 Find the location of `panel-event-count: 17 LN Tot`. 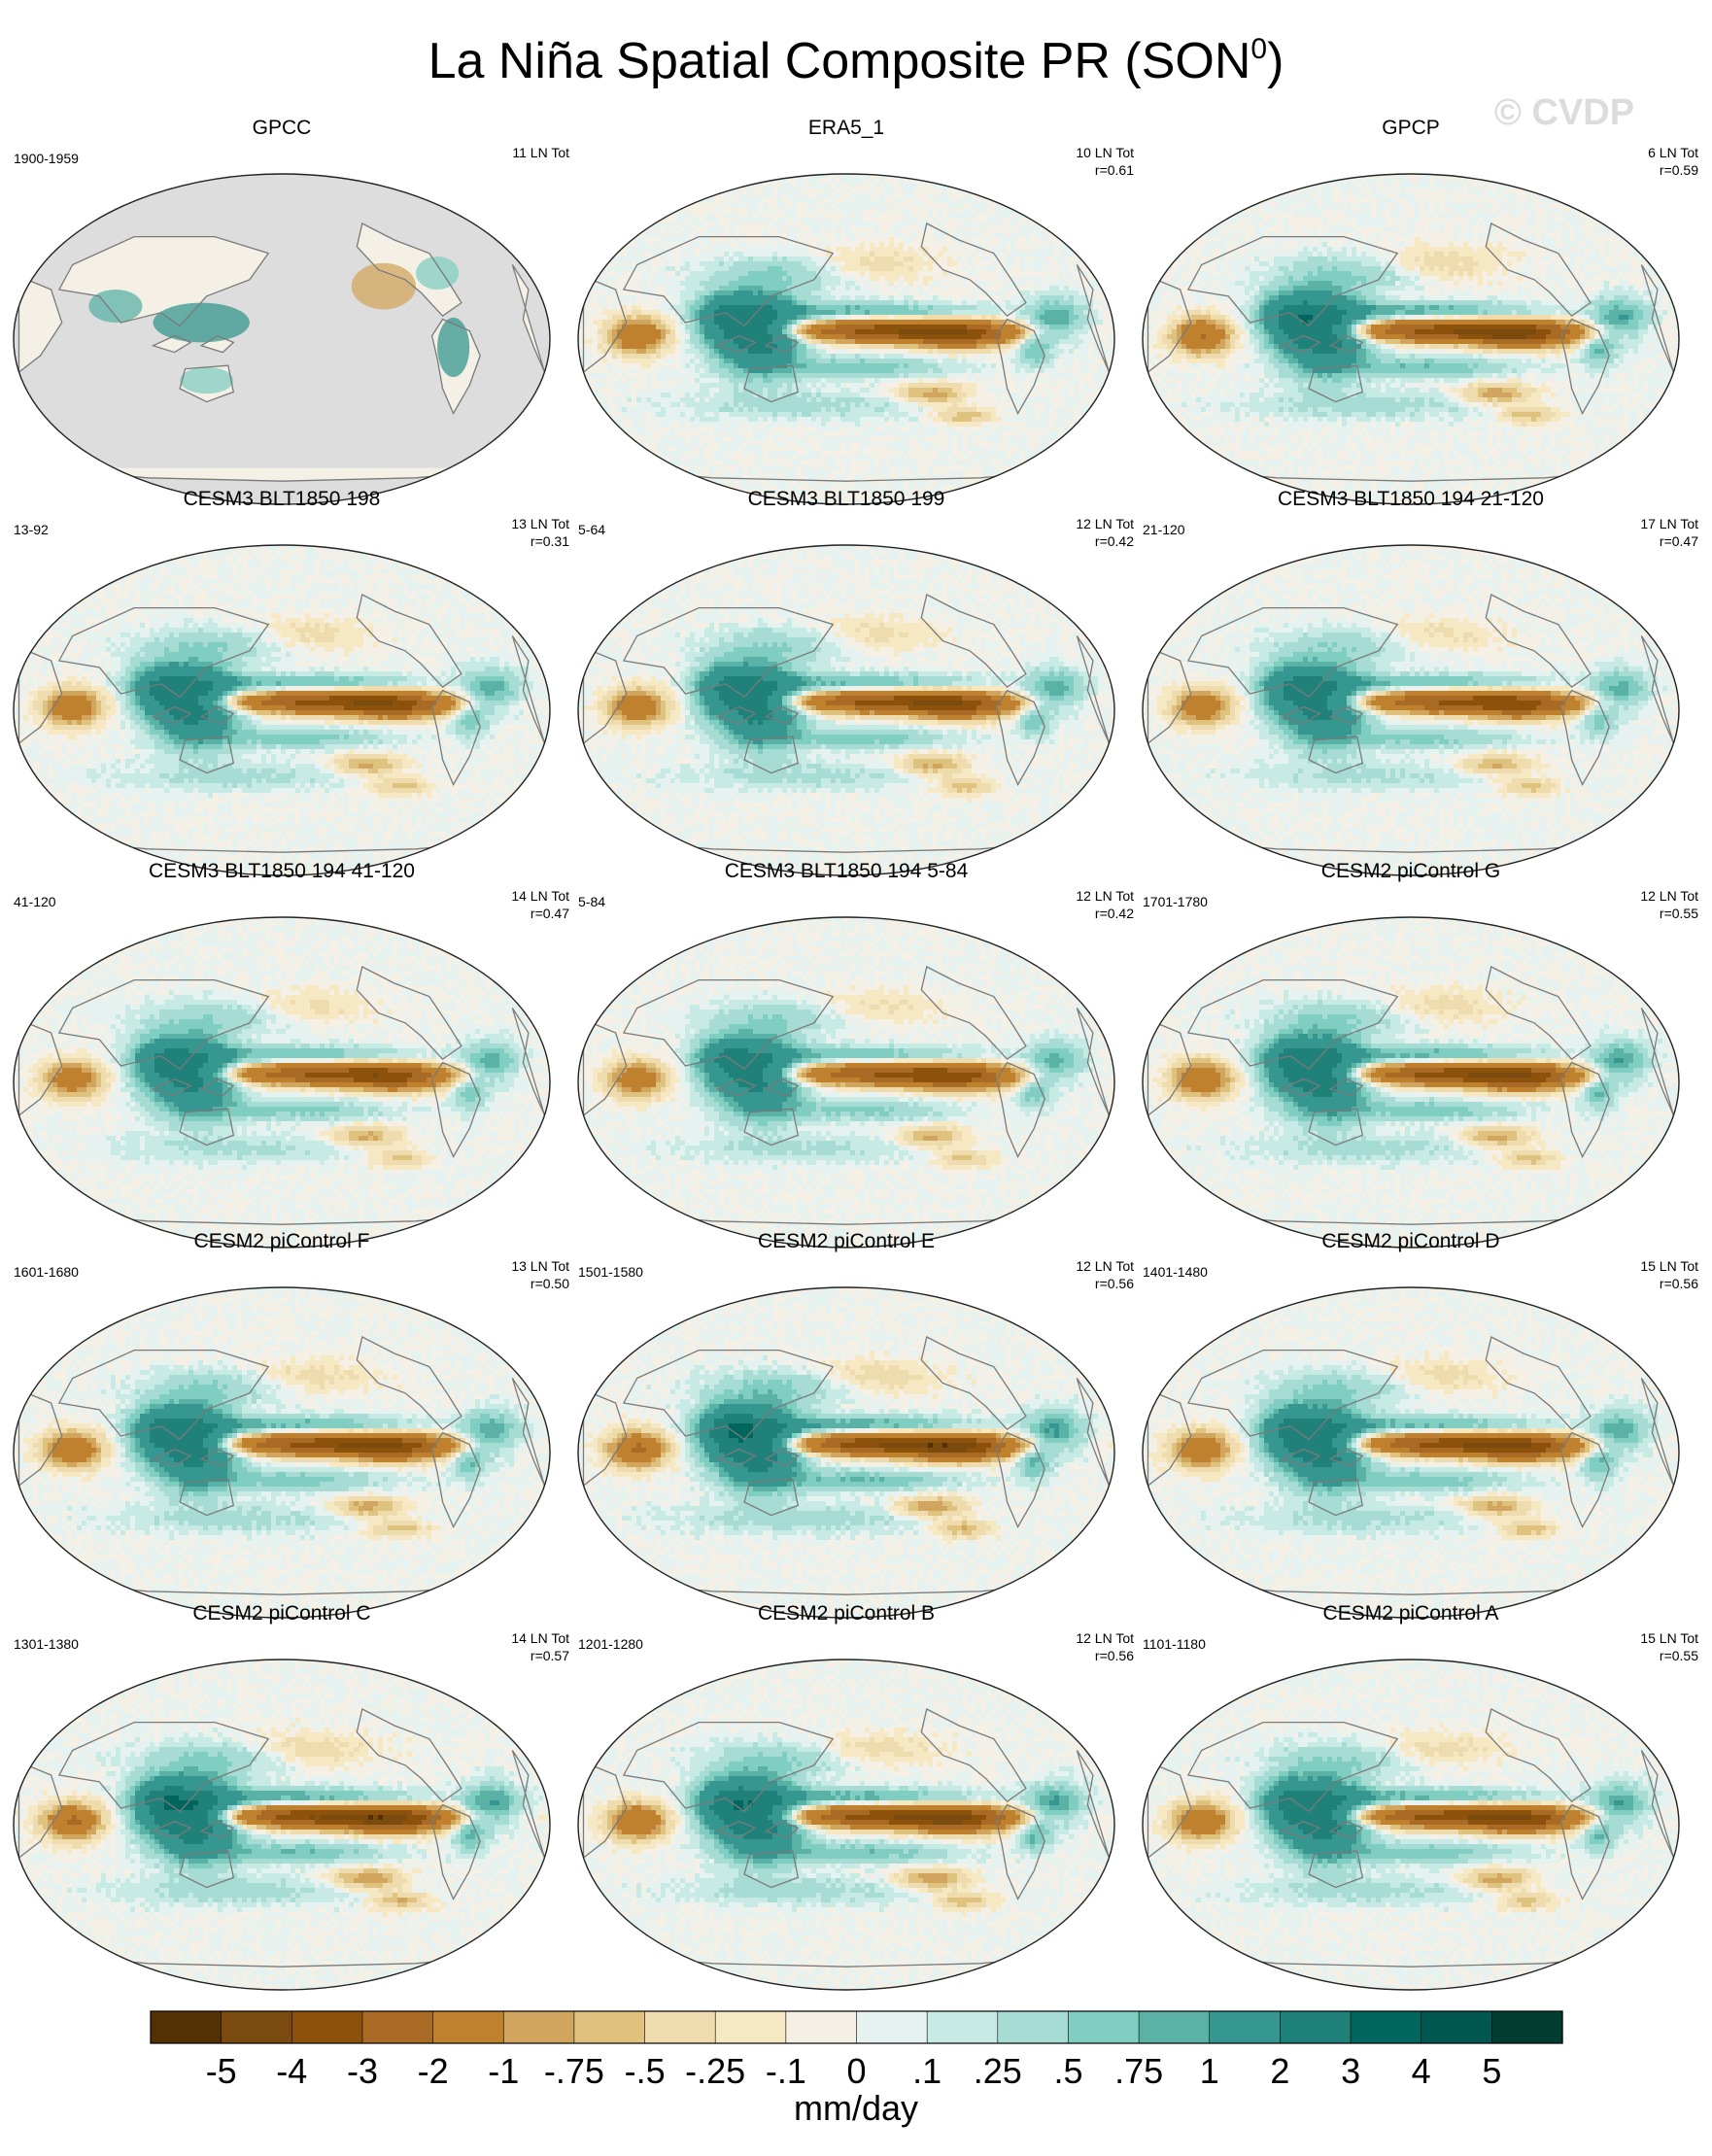

panel-event-count: 17 LN Tot is located at coordinates (1669, 523).